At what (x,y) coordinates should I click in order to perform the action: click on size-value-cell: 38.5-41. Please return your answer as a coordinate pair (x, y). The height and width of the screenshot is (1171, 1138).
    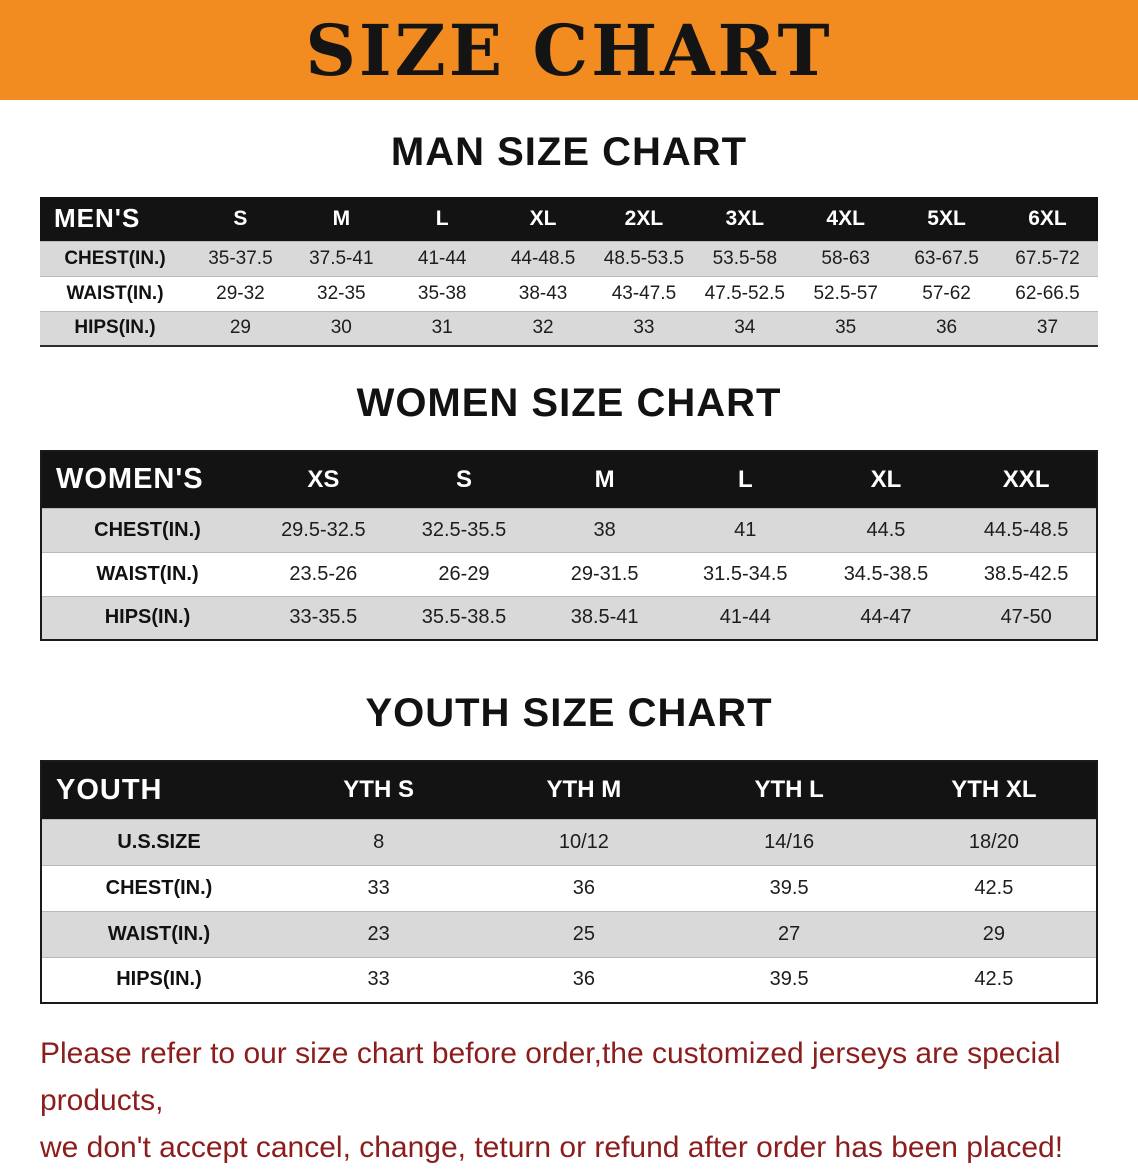
    Looking at the image, I should click on (604, 617).